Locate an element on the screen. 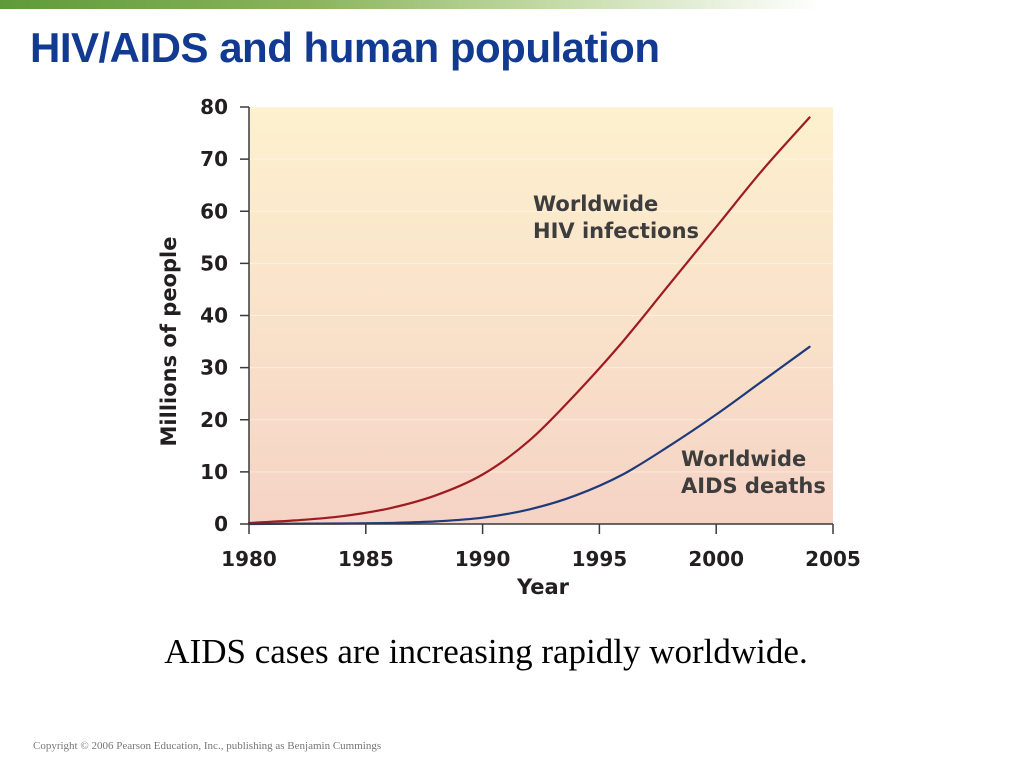 The height and width of the screenshot is (768, 1024). series-annotation-0-line-0: Worldwide is located at coordinates (595, 204).